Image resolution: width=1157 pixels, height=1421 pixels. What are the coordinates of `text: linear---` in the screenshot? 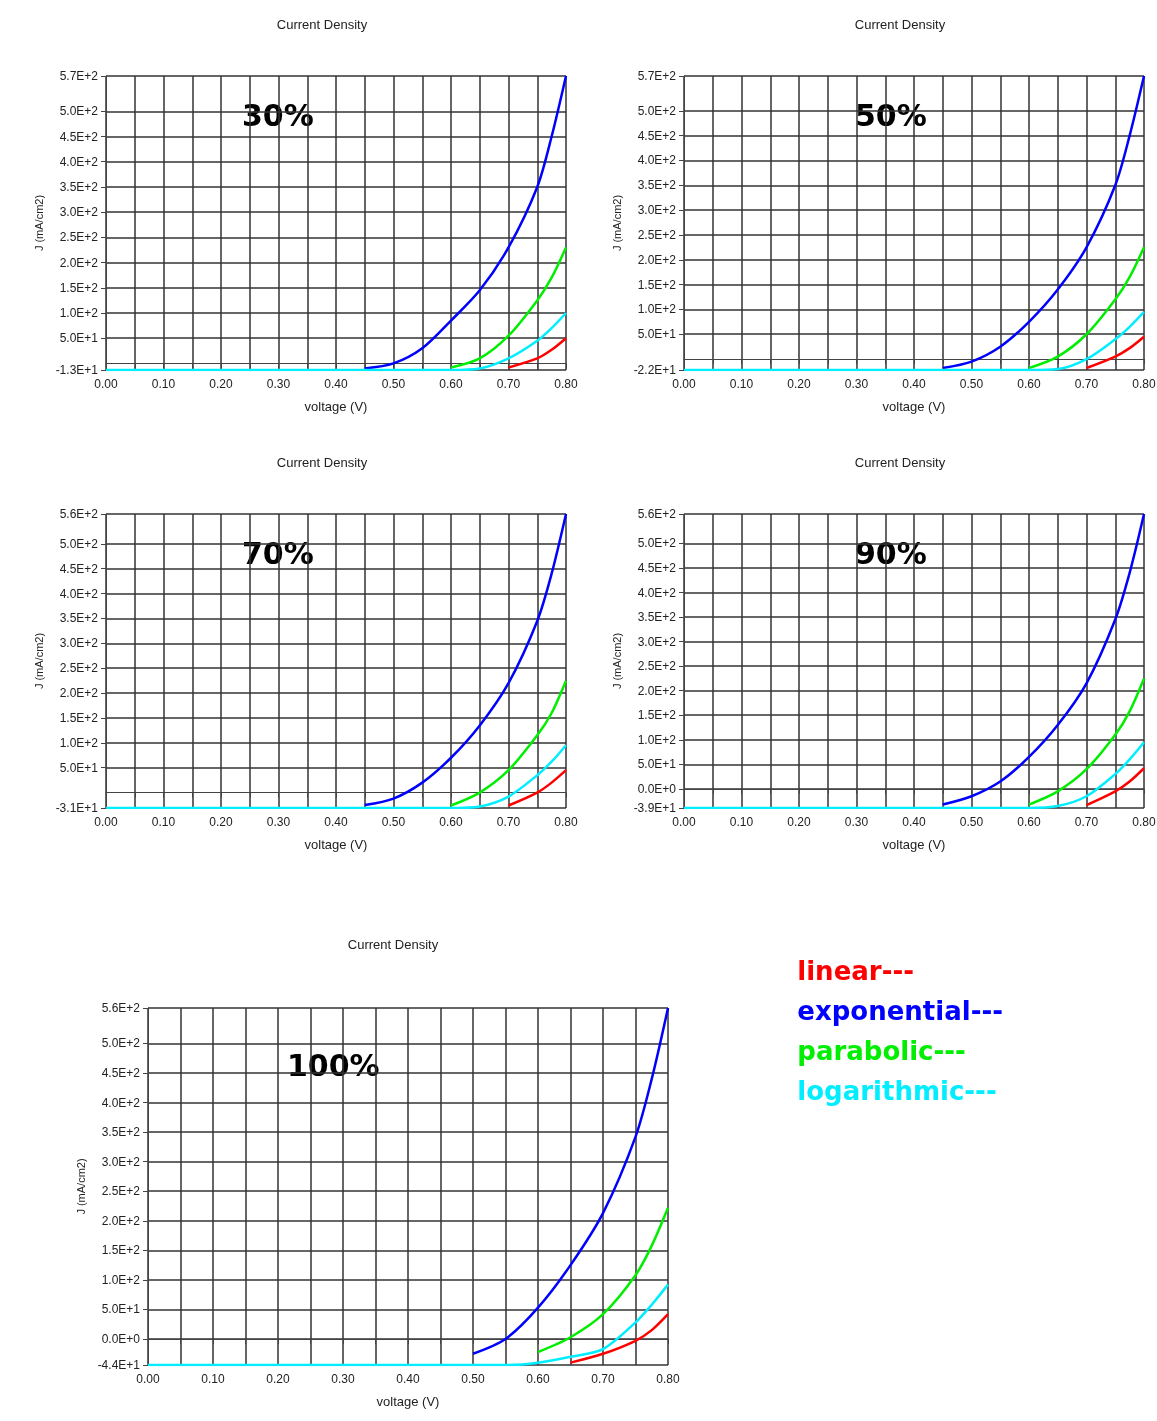 It's located at (856, 971).